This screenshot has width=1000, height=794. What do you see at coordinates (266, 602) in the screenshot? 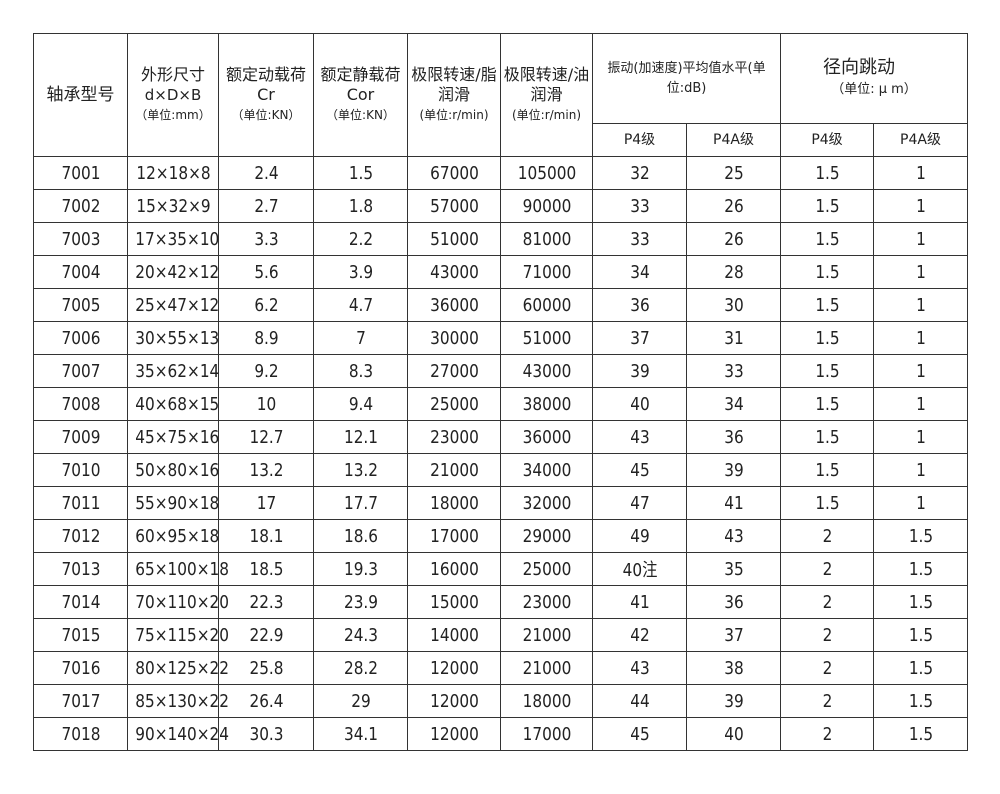
I see `cell-cr: 22.3` at bounding box center [266, 602].